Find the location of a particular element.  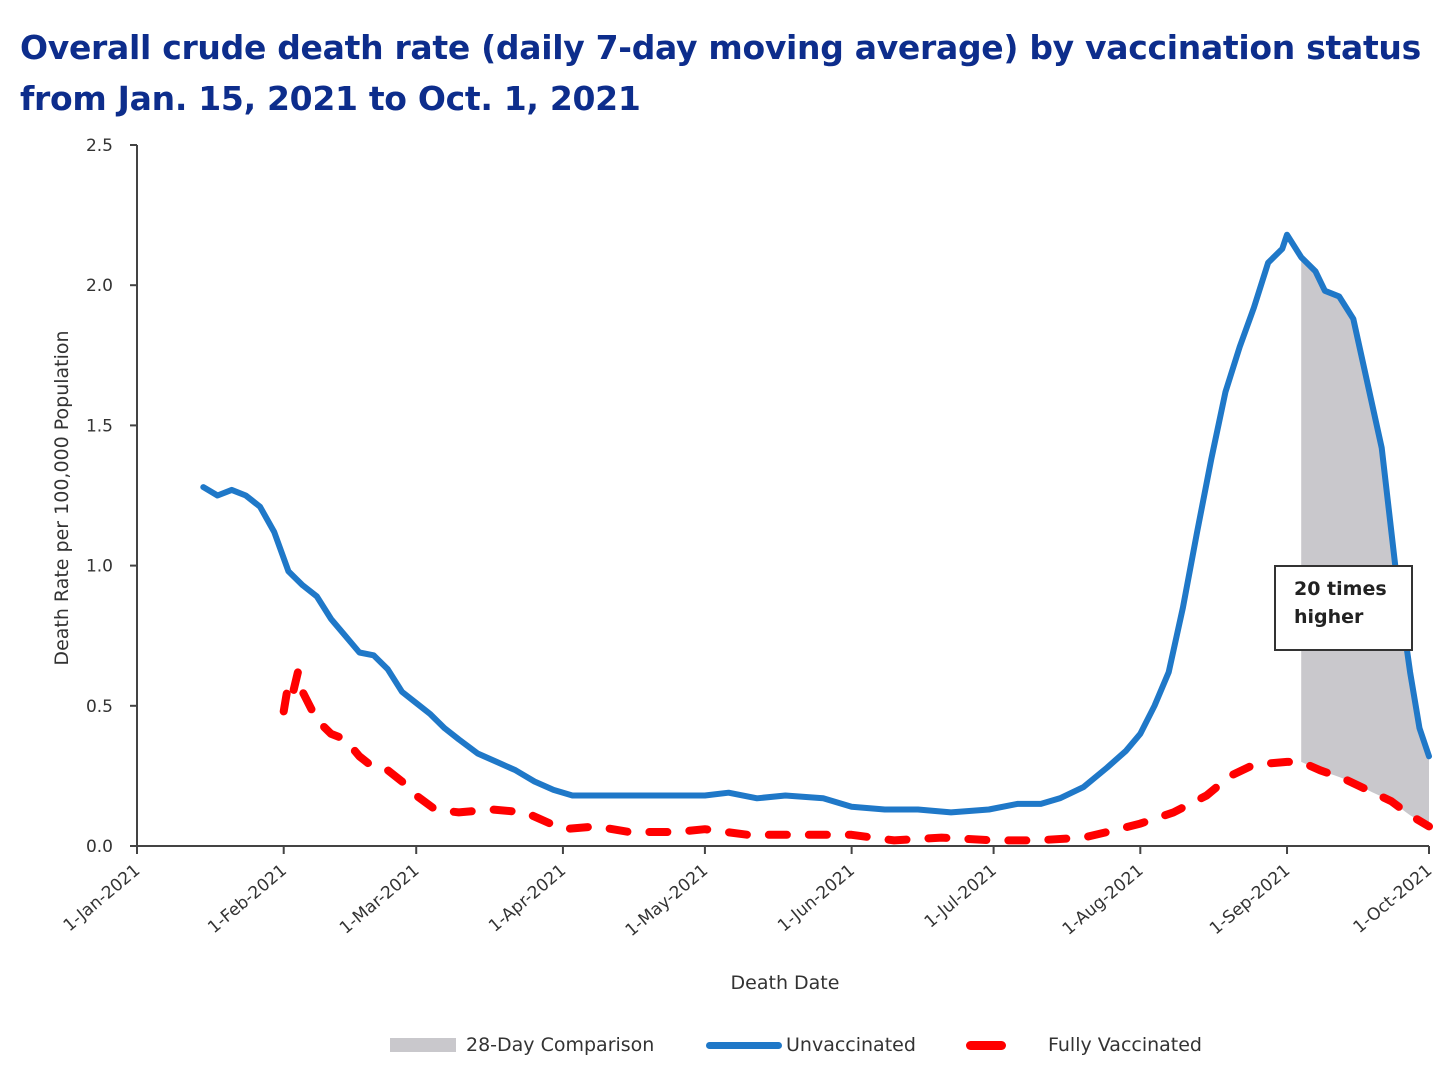

x-tick-label: 1-Aug-2021 is located at coordinates (1103, 900).